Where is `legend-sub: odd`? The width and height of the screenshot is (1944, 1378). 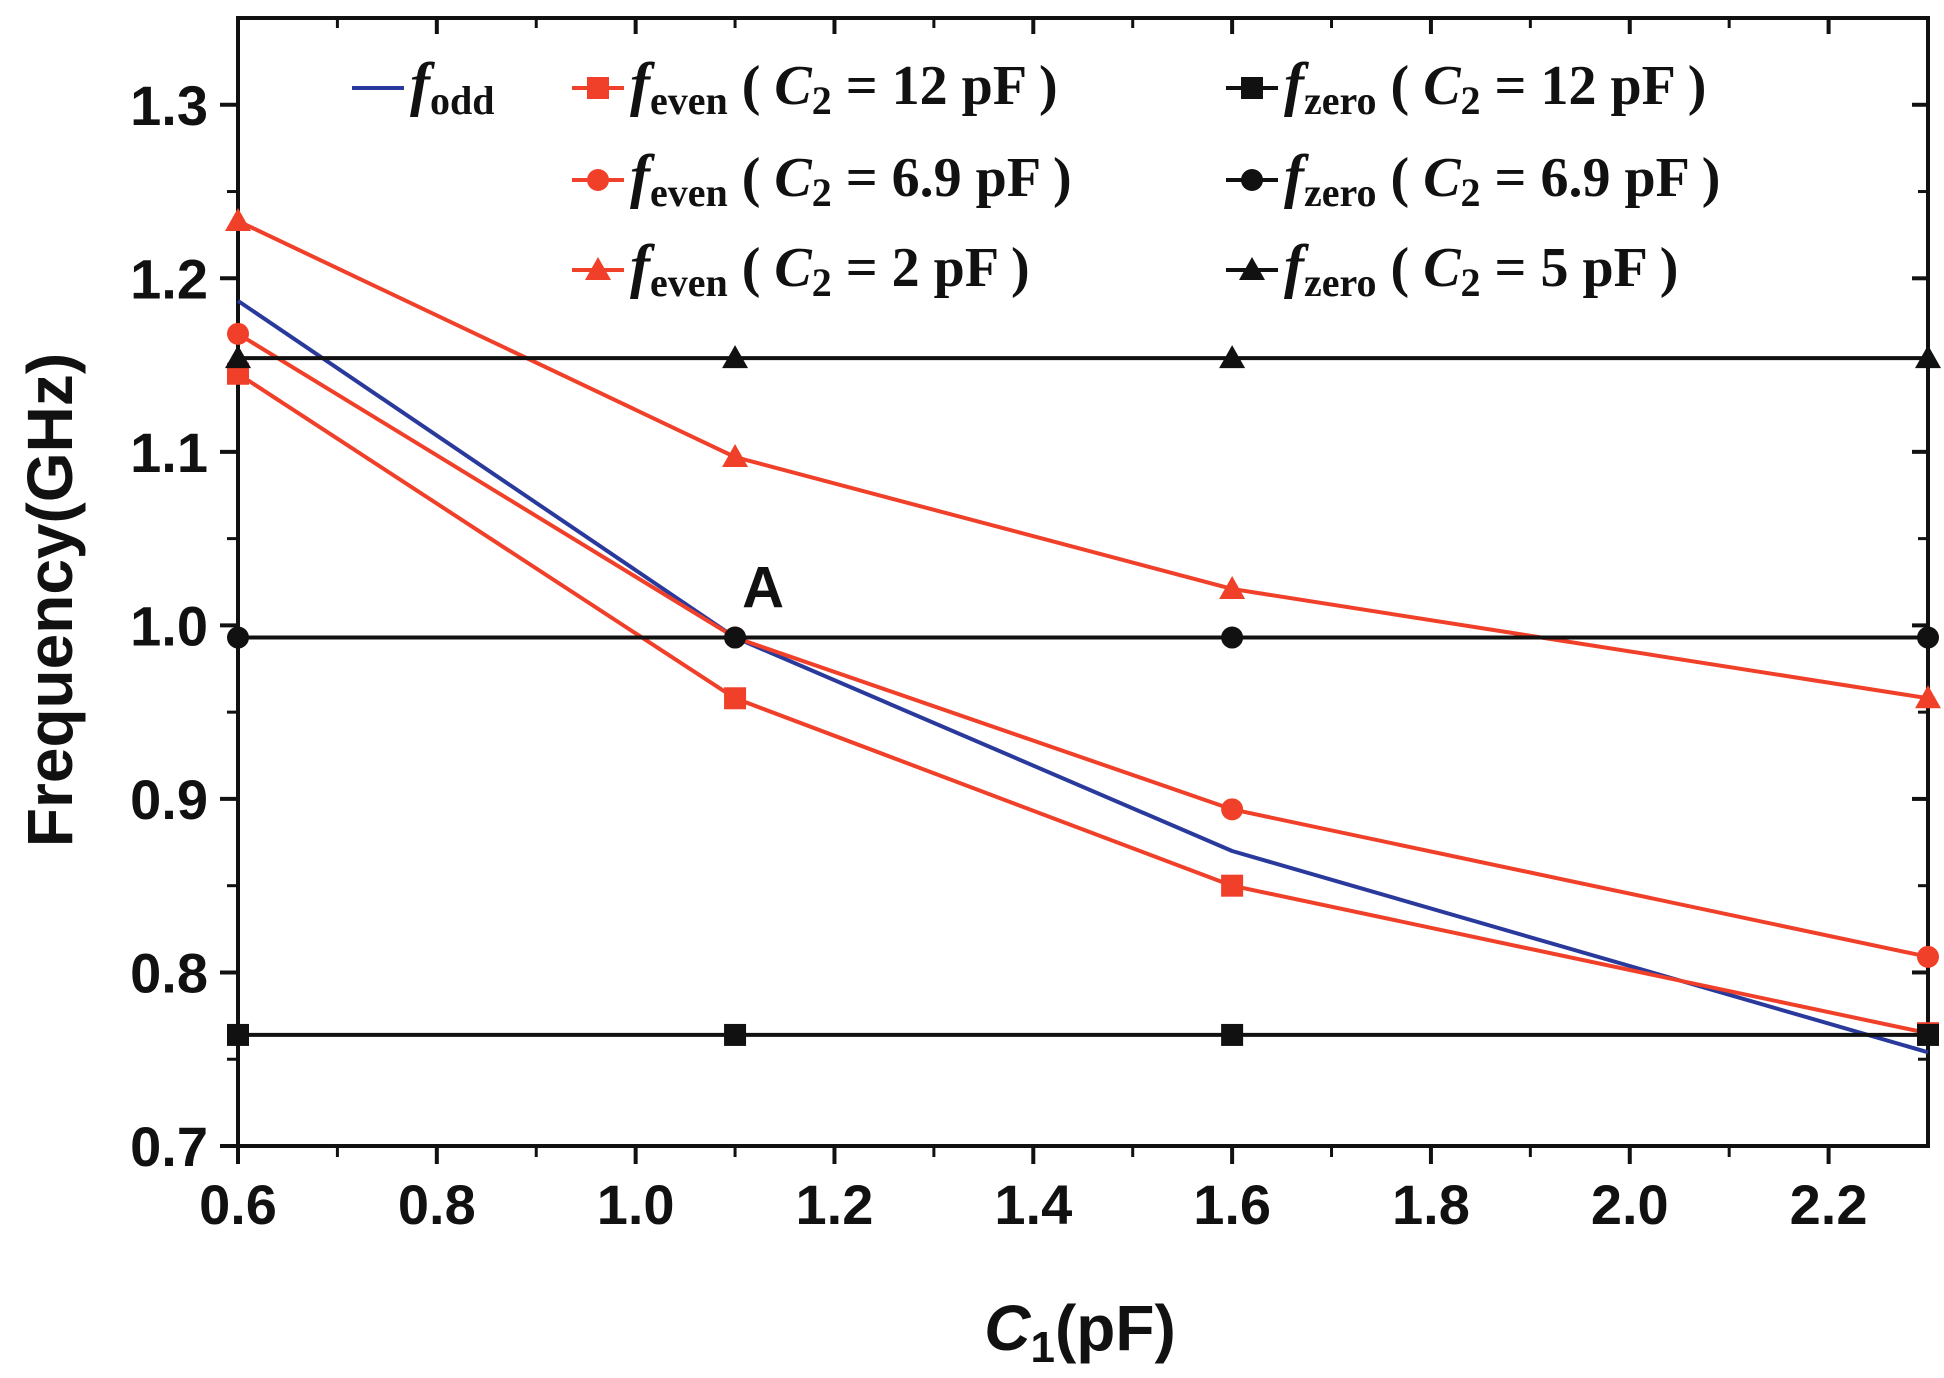 legend-sub: odd is located at coordinates (462, 100).